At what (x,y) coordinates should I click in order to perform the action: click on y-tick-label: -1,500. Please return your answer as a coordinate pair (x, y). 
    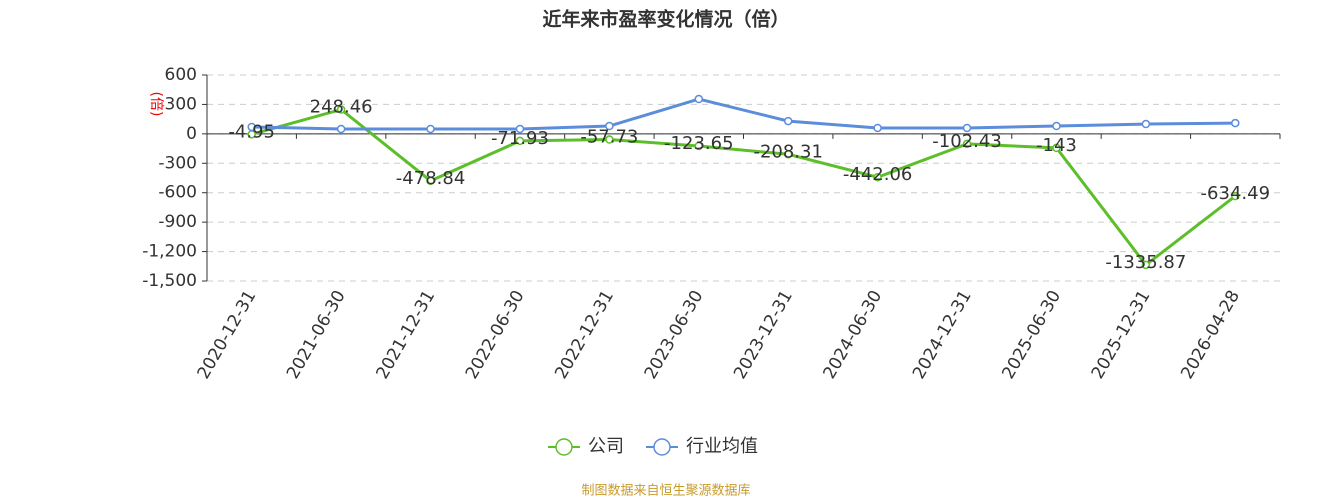
    Looking at the image, I should click on (169, 281).